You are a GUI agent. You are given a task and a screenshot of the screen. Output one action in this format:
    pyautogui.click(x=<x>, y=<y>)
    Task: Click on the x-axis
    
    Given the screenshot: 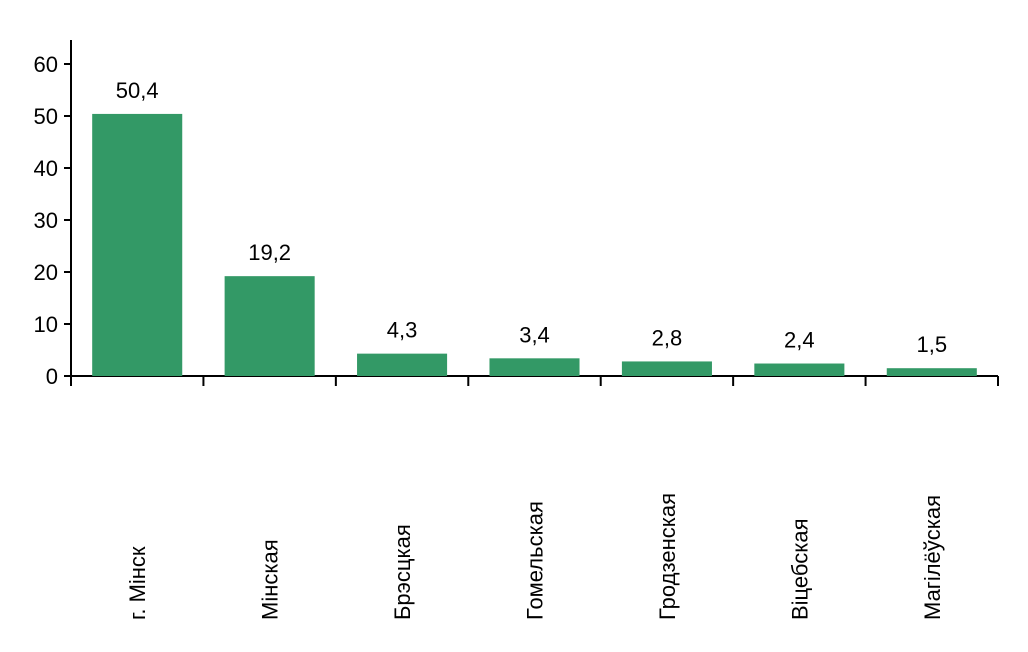 What is the action you would take?
    pyautogui.click(x=531, y=380)
    